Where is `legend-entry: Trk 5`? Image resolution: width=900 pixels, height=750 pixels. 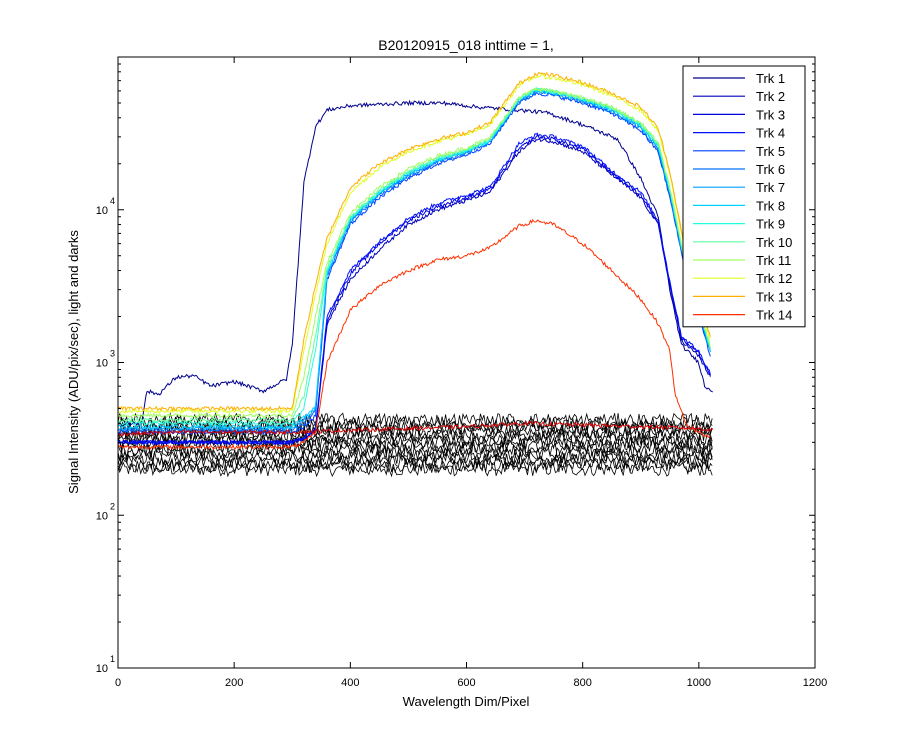
legend-entry: Trk 5 is located at coordinates (770, 151).